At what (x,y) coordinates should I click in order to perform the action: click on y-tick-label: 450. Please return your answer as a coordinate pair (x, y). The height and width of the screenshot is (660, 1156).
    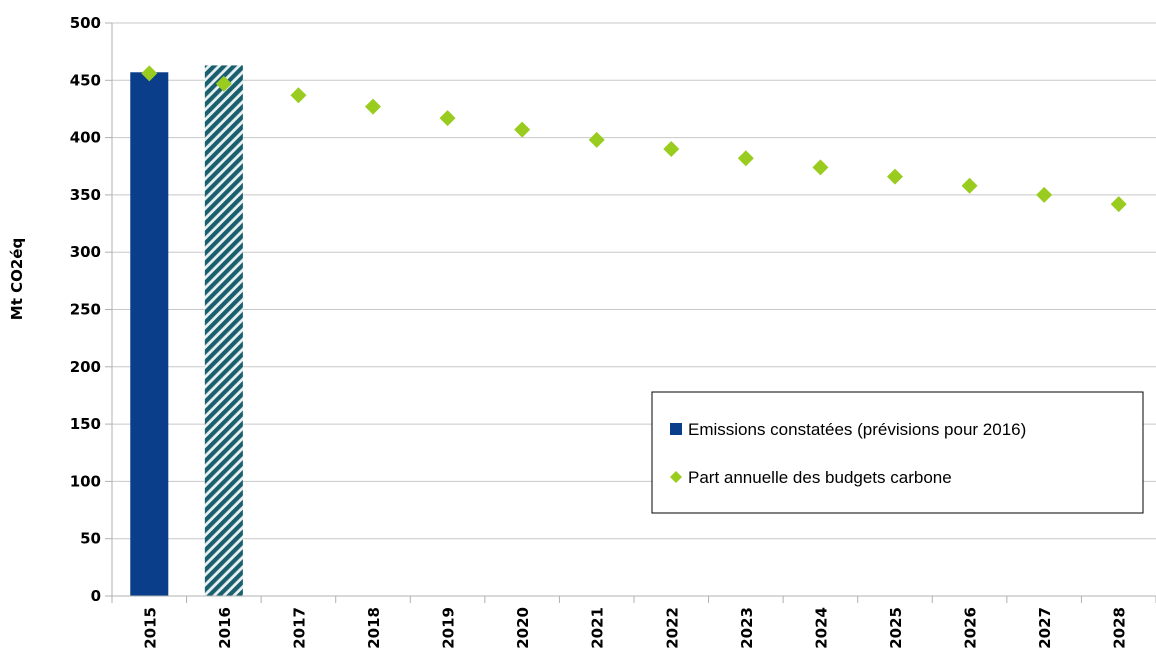
    Looking at the image, I should click on (85, 80).